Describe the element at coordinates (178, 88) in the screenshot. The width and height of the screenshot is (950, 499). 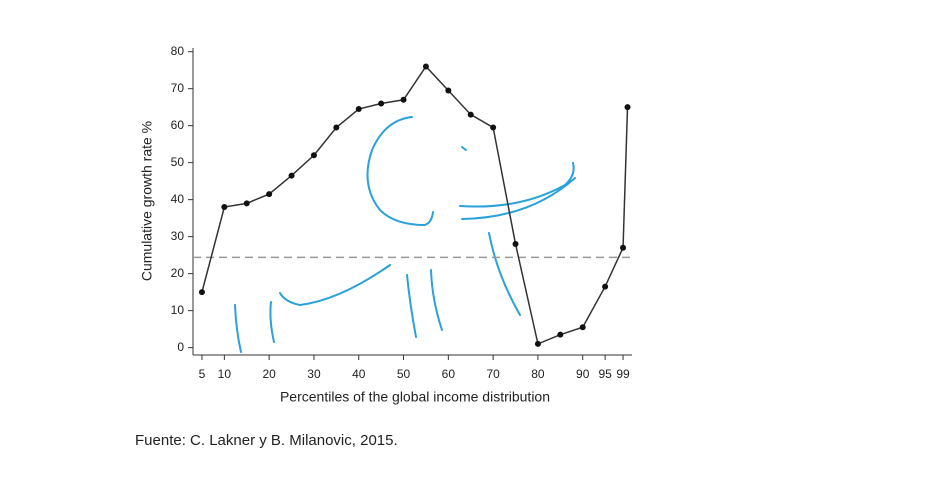
I see `y-tick-label: 70` at that location.